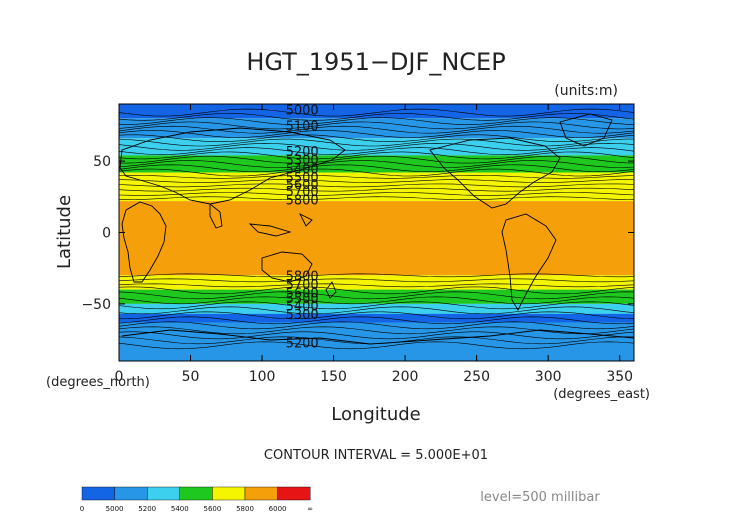  I want to click on y-tick-label-1: 0, so click(106, 234).